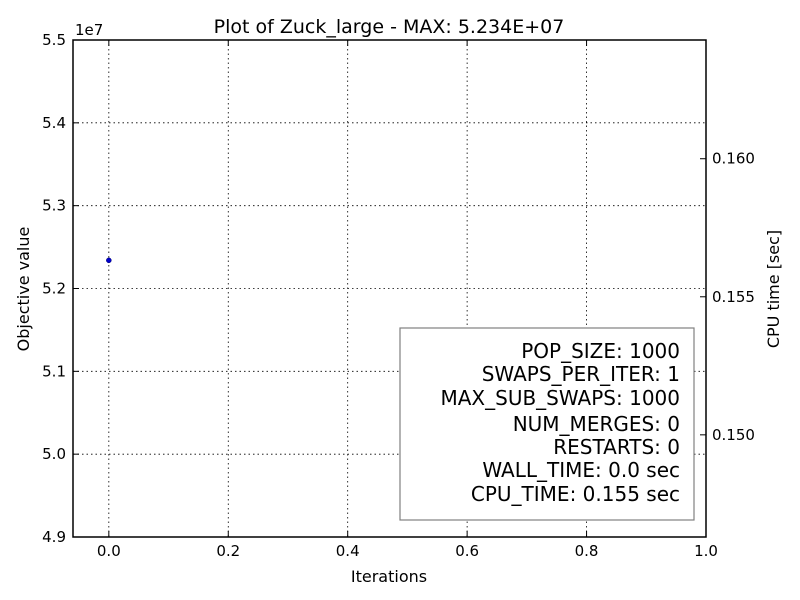 Image resolution: width=800 pixels, height=600 pixels. I want to click on y-tick-label: 5.3, so click(54, 206).